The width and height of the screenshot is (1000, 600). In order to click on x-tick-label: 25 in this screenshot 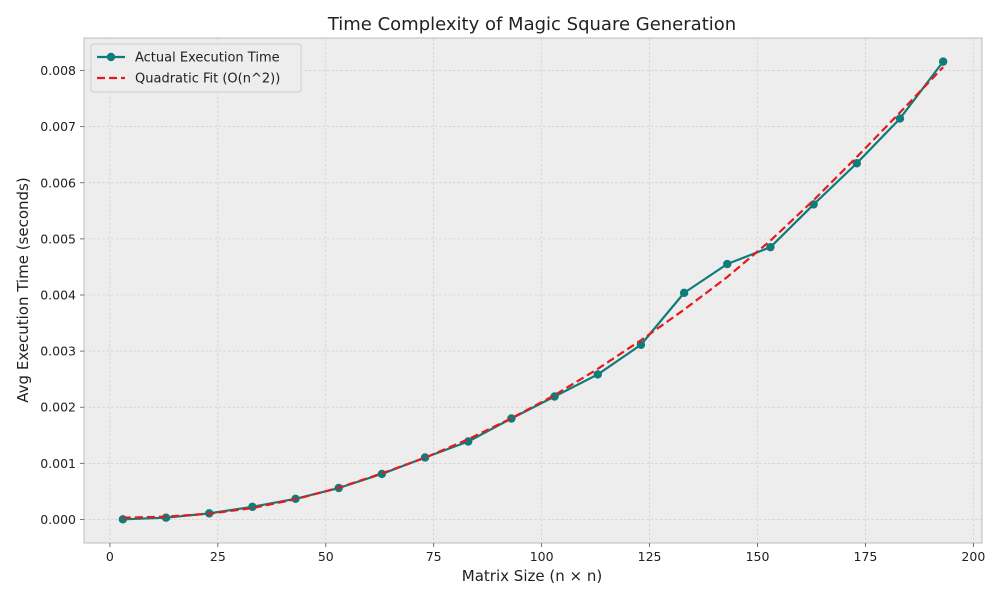, I will do `click(218, 556)`.